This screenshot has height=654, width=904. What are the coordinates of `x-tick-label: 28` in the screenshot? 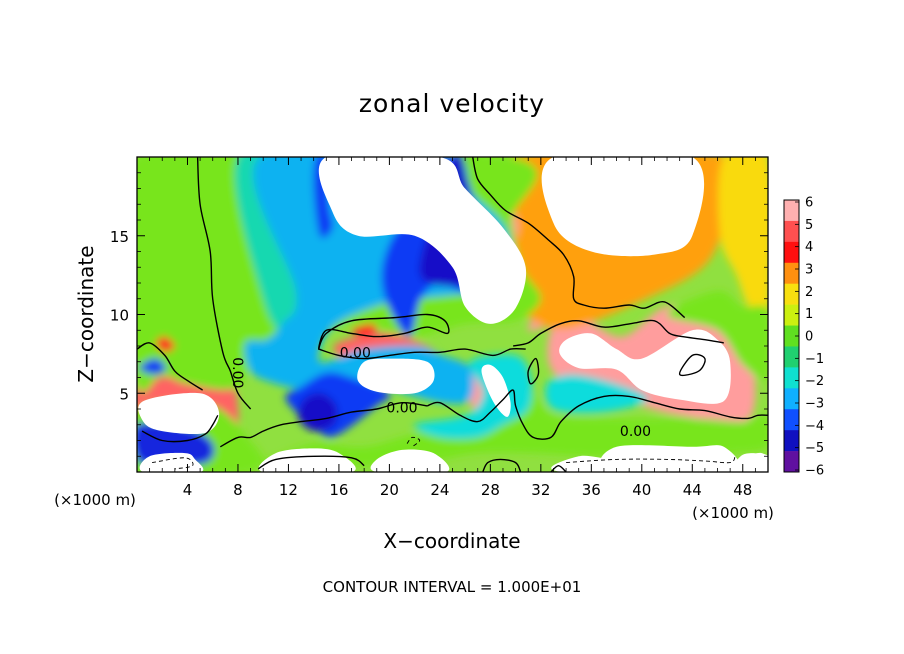 It's located at (490, 490).